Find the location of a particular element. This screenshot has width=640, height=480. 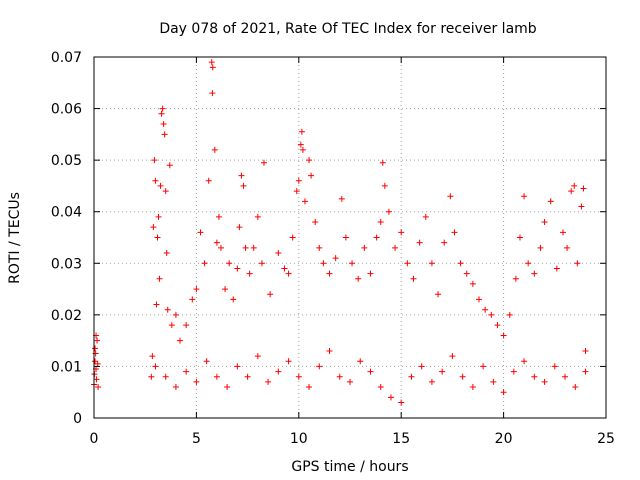

y-tick-label: 0.05 is located at coordinates (66, 161).